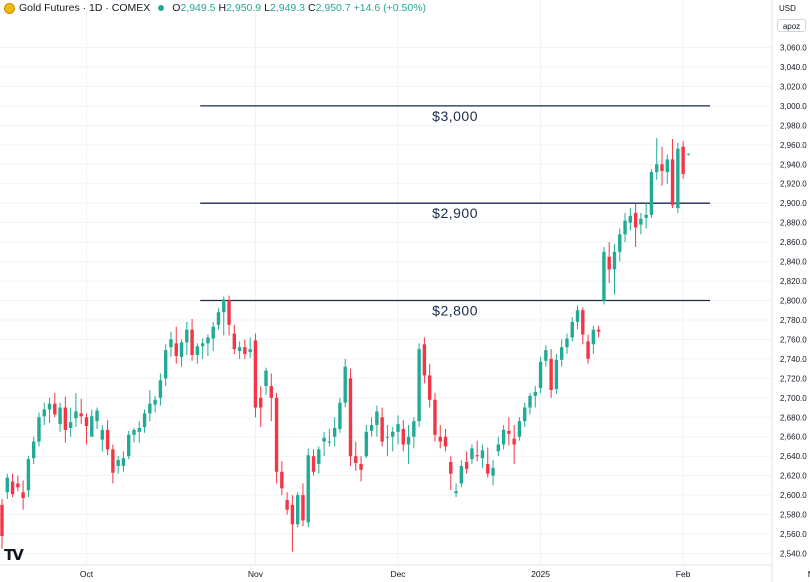 This screenshot has height=582, width=810. What do you see at coordinates (14, 555) in the screenshot?
I see `tradingview-logo: TV` at bounding box center [14, 555].